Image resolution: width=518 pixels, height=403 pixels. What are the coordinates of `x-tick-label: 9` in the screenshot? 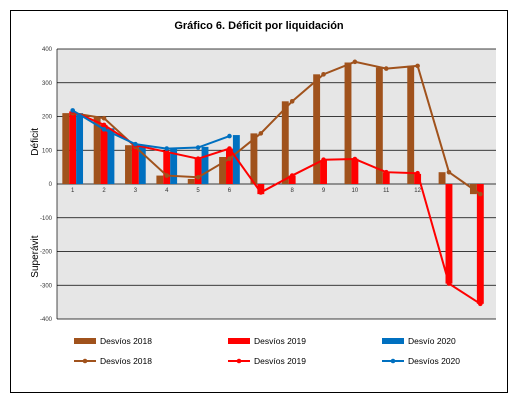 It's located at (324, 191).